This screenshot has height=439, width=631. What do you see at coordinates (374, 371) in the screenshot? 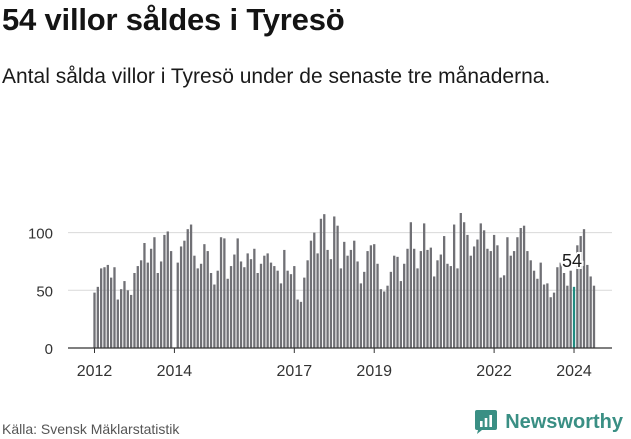
I see `x-tick-label: 2019` at bounding box center [374, 371].